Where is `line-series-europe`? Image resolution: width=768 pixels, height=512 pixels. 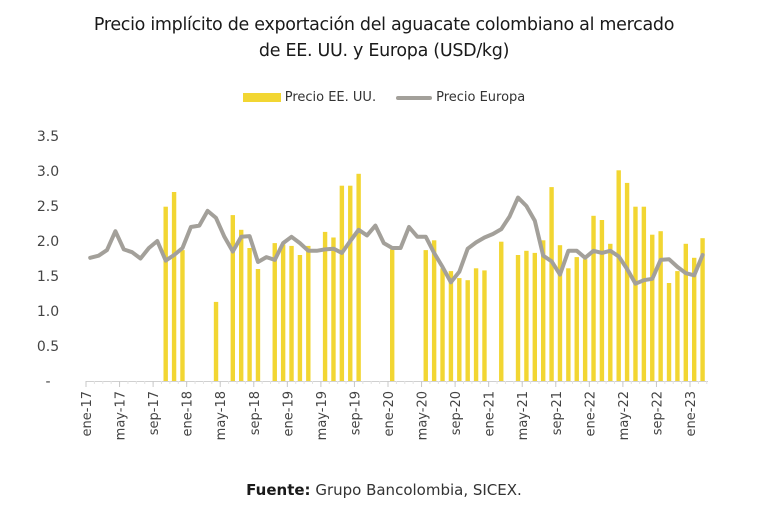 line-series-europe is located at coordinates (396, 240).